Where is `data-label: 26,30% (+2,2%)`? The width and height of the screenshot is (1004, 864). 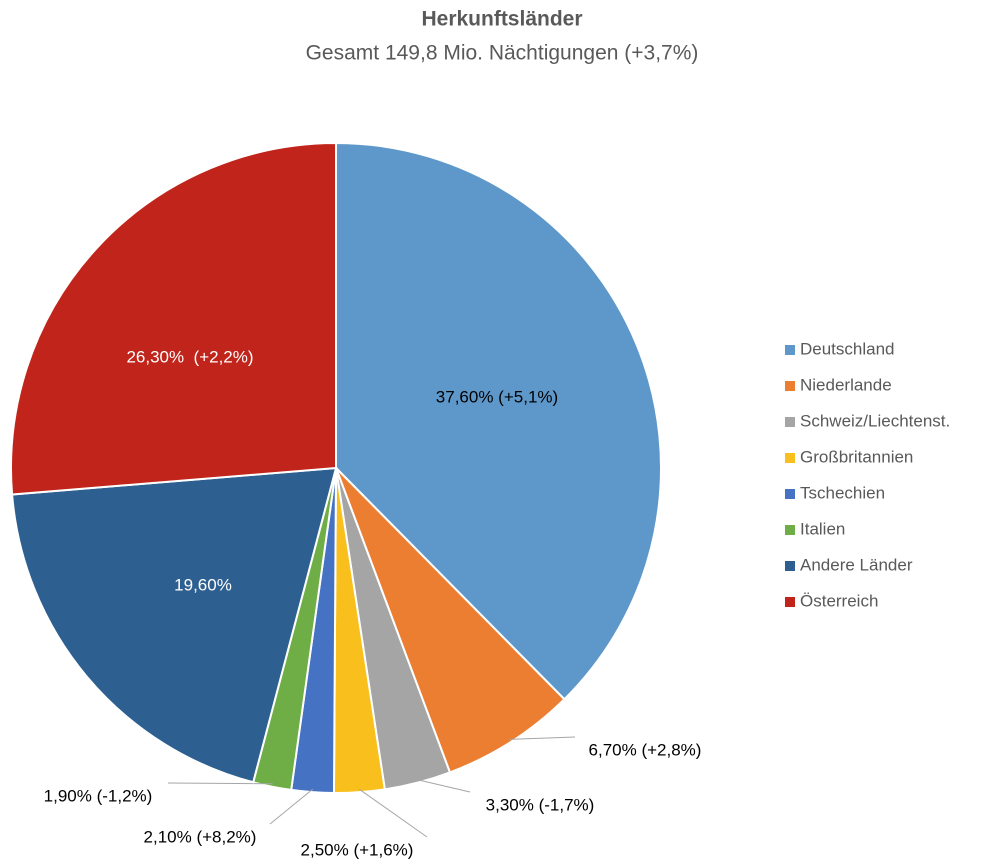 data-label: 26,30% (+2,2%) is located at coordinates (189, 356).